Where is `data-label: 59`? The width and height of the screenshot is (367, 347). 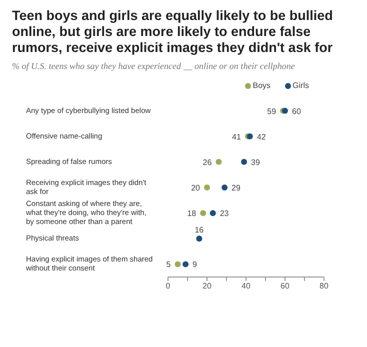 data-label: 59 is located at coordinates (272, 111).